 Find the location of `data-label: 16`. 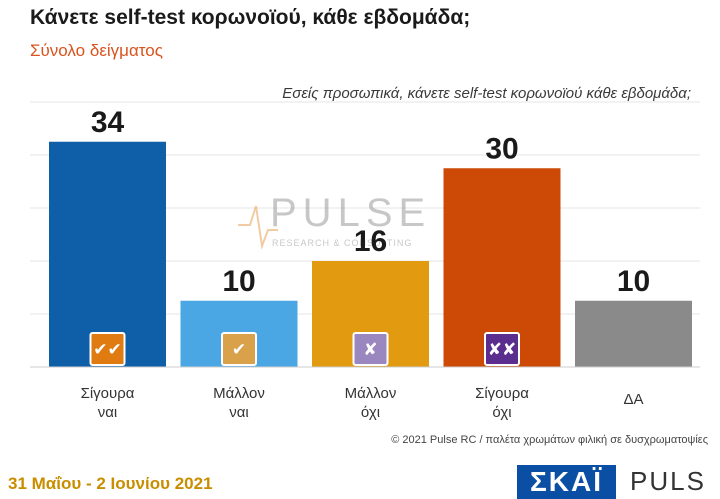

data-label: 16 is located at coordinates (370, 241).